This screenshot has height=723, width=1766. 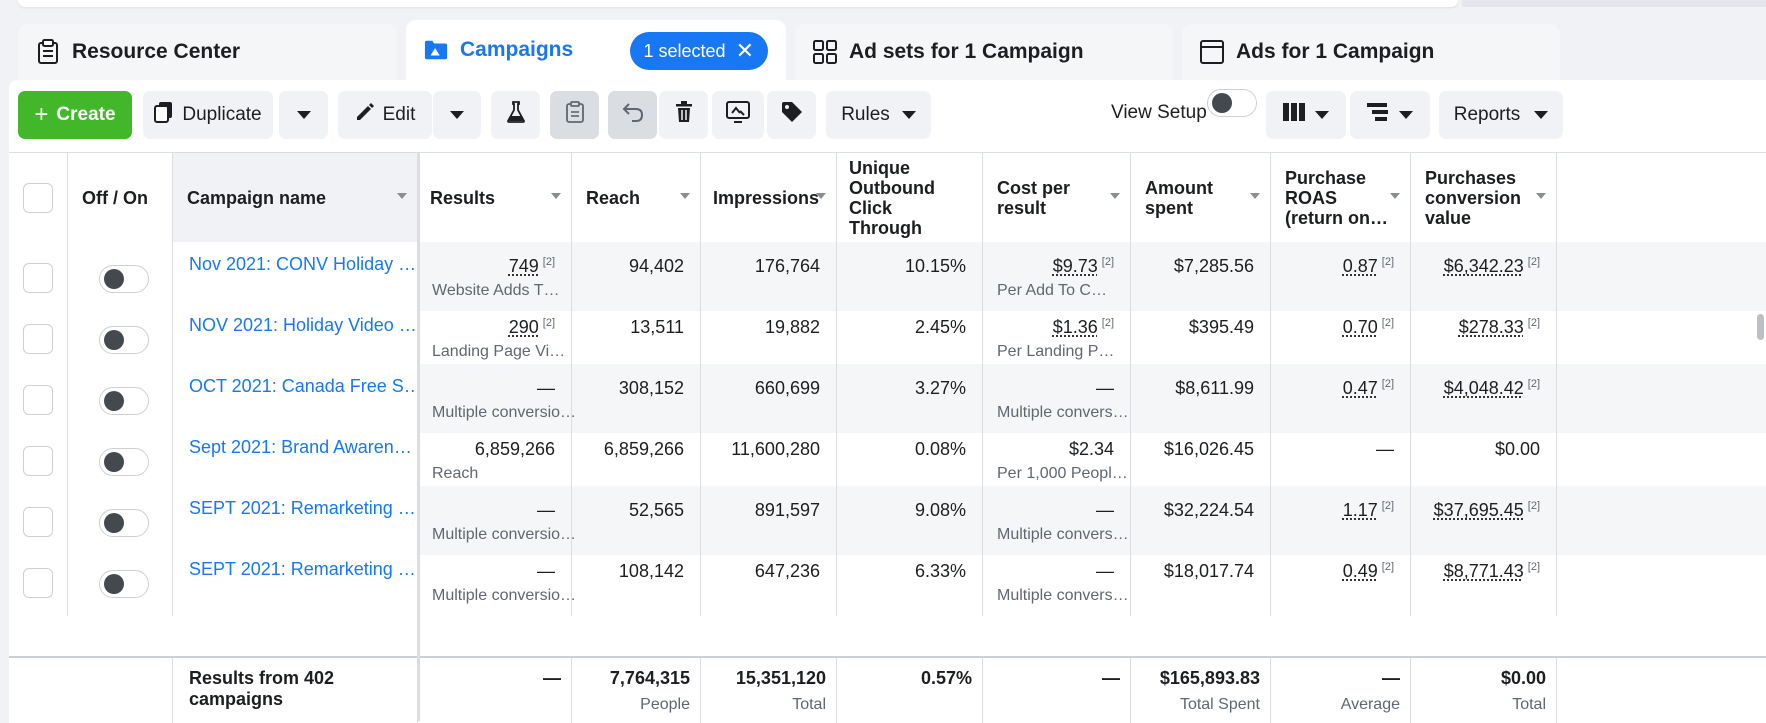 What do you see at coordinates (1212, 52) in the screenshot?
I see `ad-icon` at bounding box center [1212, 52].